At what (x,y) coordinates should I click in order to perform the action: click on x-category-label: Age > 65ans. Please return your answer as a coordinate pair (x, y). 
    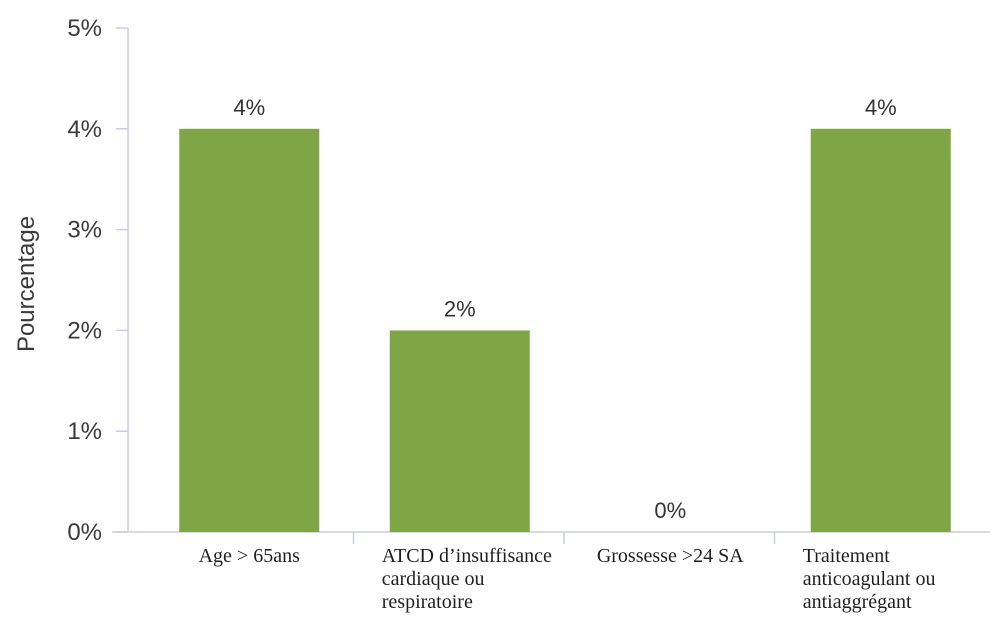
    Looking at the image, I should click on (249, 556).